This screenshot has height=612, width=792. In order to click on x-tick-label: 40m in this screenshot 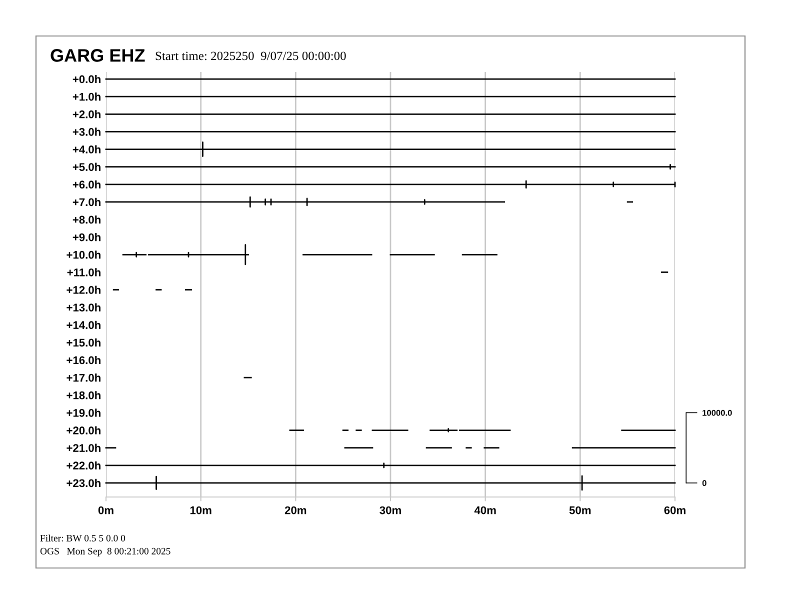, I will do `click(485, 510)`.